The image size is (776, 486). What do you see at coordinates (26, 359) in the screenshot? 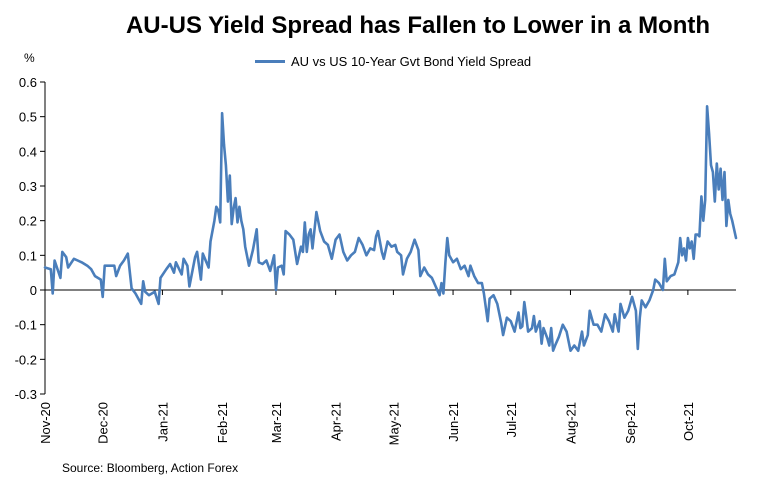
I see `y-tick-label: -0.2` at bounding box center [26, 359].